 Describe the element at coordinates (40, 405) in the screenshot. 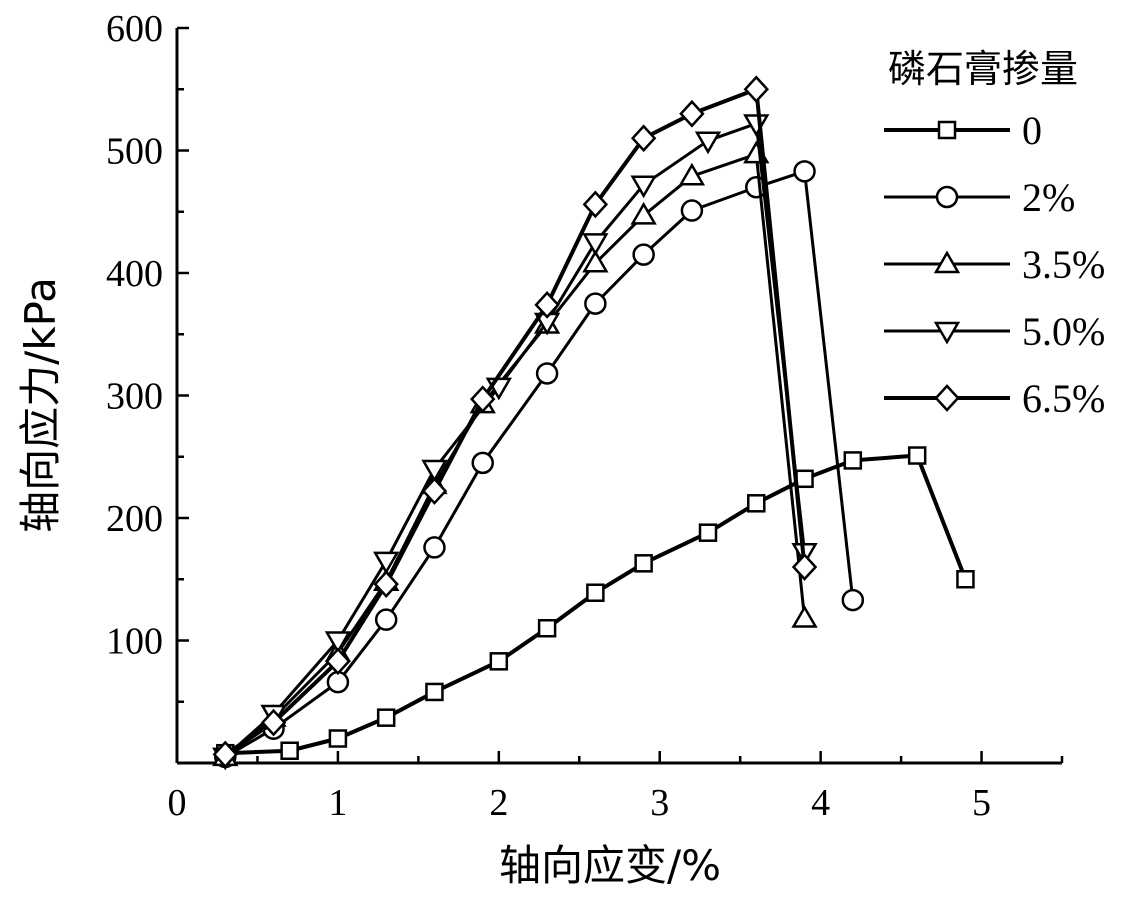

I see `y-axis-title: 轴向应力/kPa` at that location.